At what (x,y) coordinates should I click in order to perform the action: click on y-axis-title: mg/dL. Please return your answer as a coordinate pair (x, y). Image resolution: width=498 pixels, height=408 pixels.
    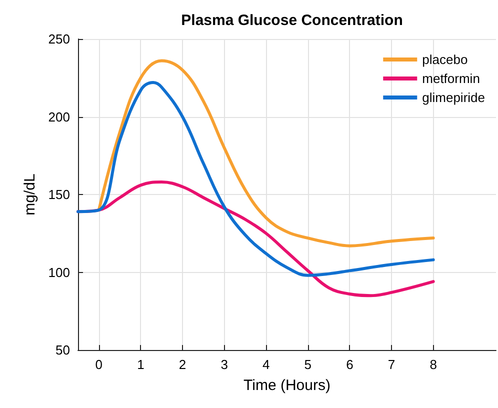
    Looking at the image, I should click on (29, 195).